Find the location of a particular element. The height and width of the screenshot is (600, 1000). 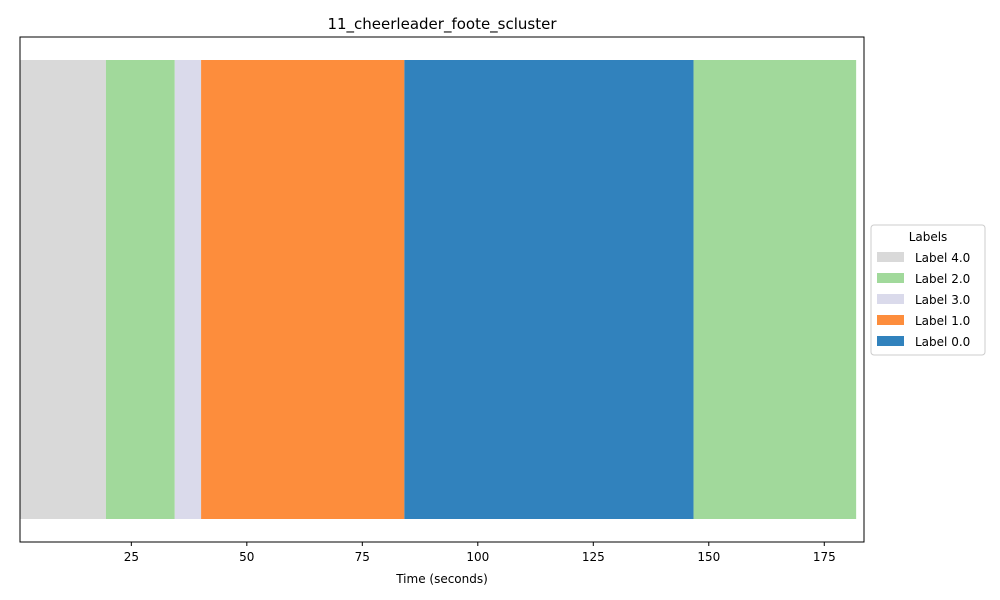

x-tick-label: 175 is located at coordinates (824, 557).